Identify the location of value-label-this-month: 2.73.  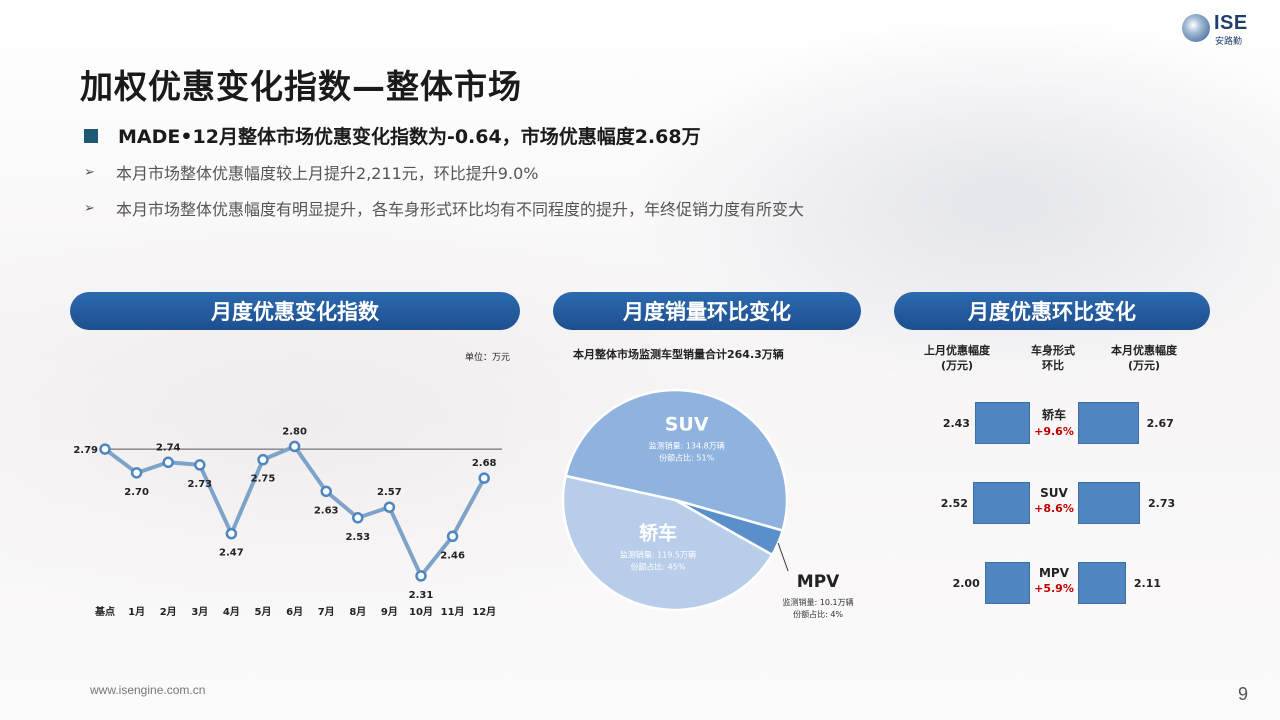
(1162, 503).